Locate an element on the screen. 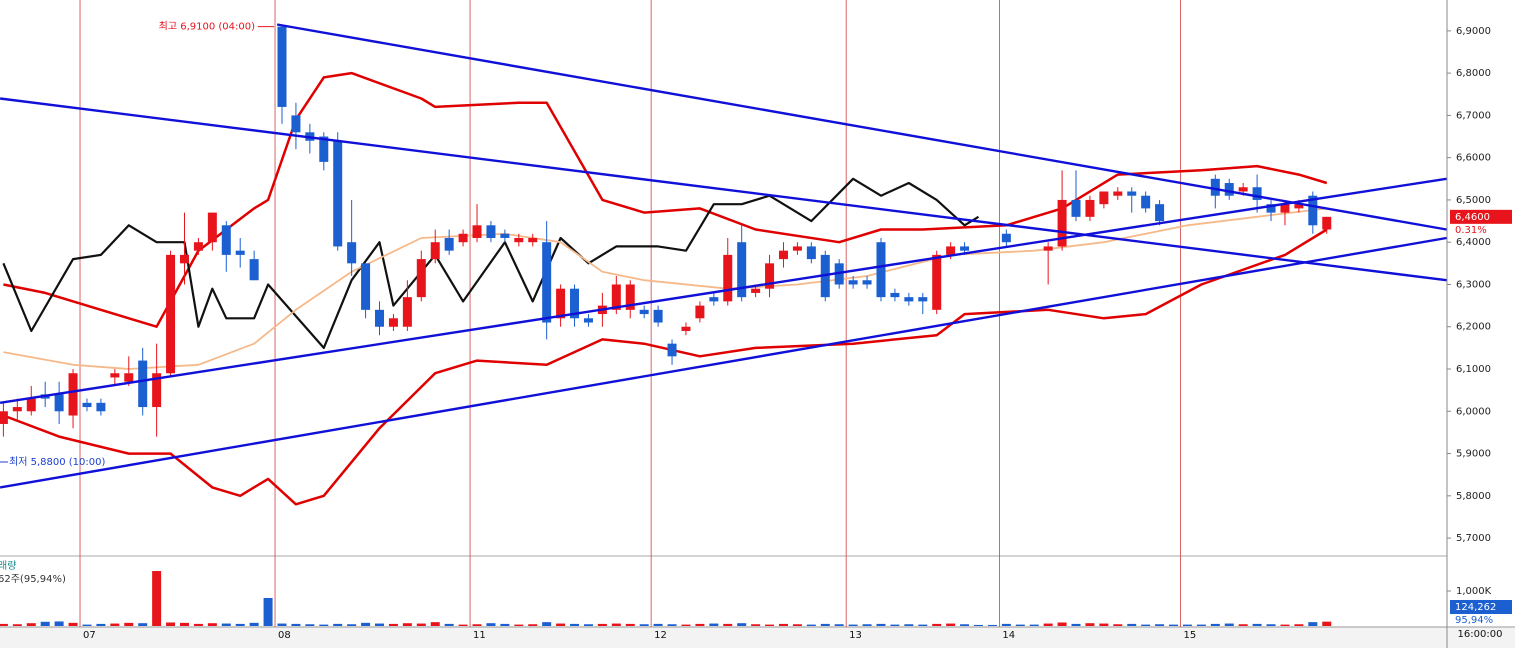 This screenshot has width=1515, height=648. last-price-box is located at coordinates (1481, 216).